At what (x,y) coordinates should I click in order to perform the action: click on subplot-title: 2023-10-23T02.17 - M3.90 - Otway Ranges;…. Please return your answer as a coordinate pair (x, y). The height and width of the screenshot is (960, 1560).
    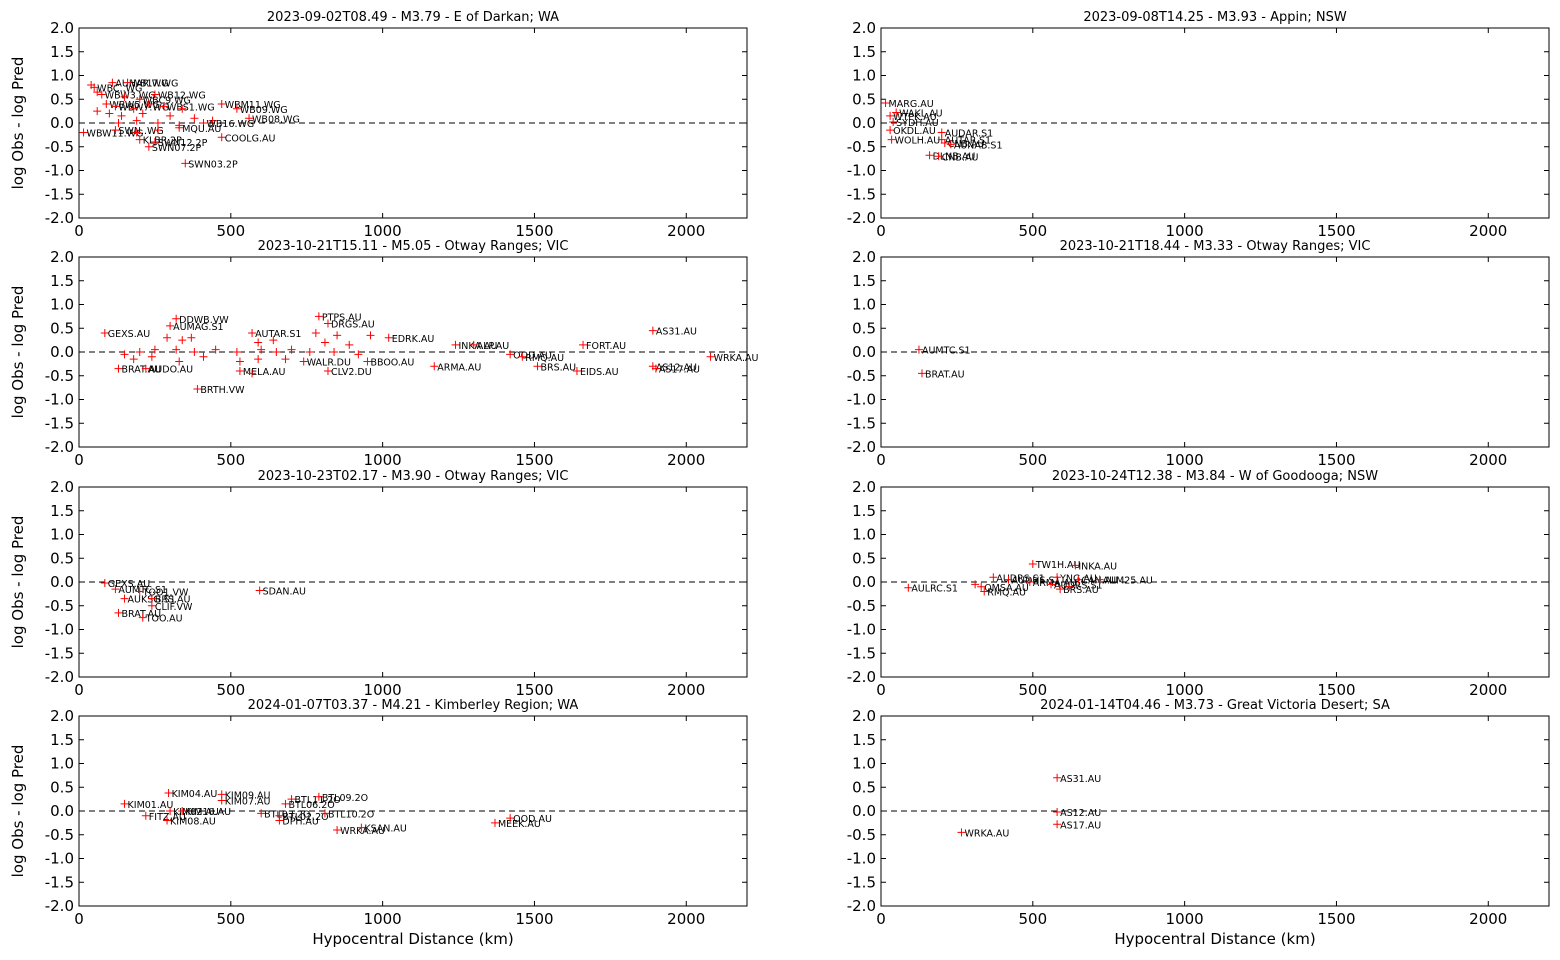
    Looking at the image, I should click on (413, 476).